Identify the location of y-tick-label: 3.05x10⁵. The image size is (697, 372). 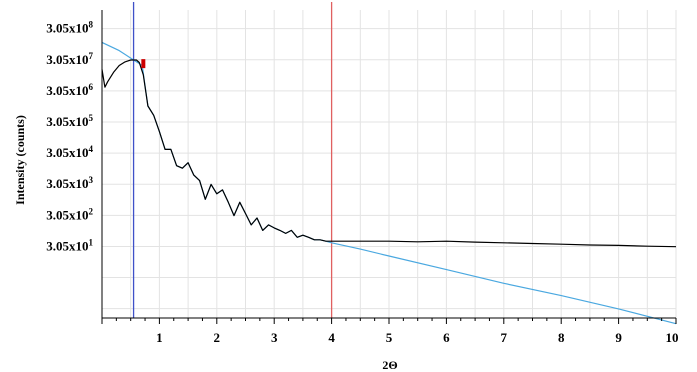
(69, 121).